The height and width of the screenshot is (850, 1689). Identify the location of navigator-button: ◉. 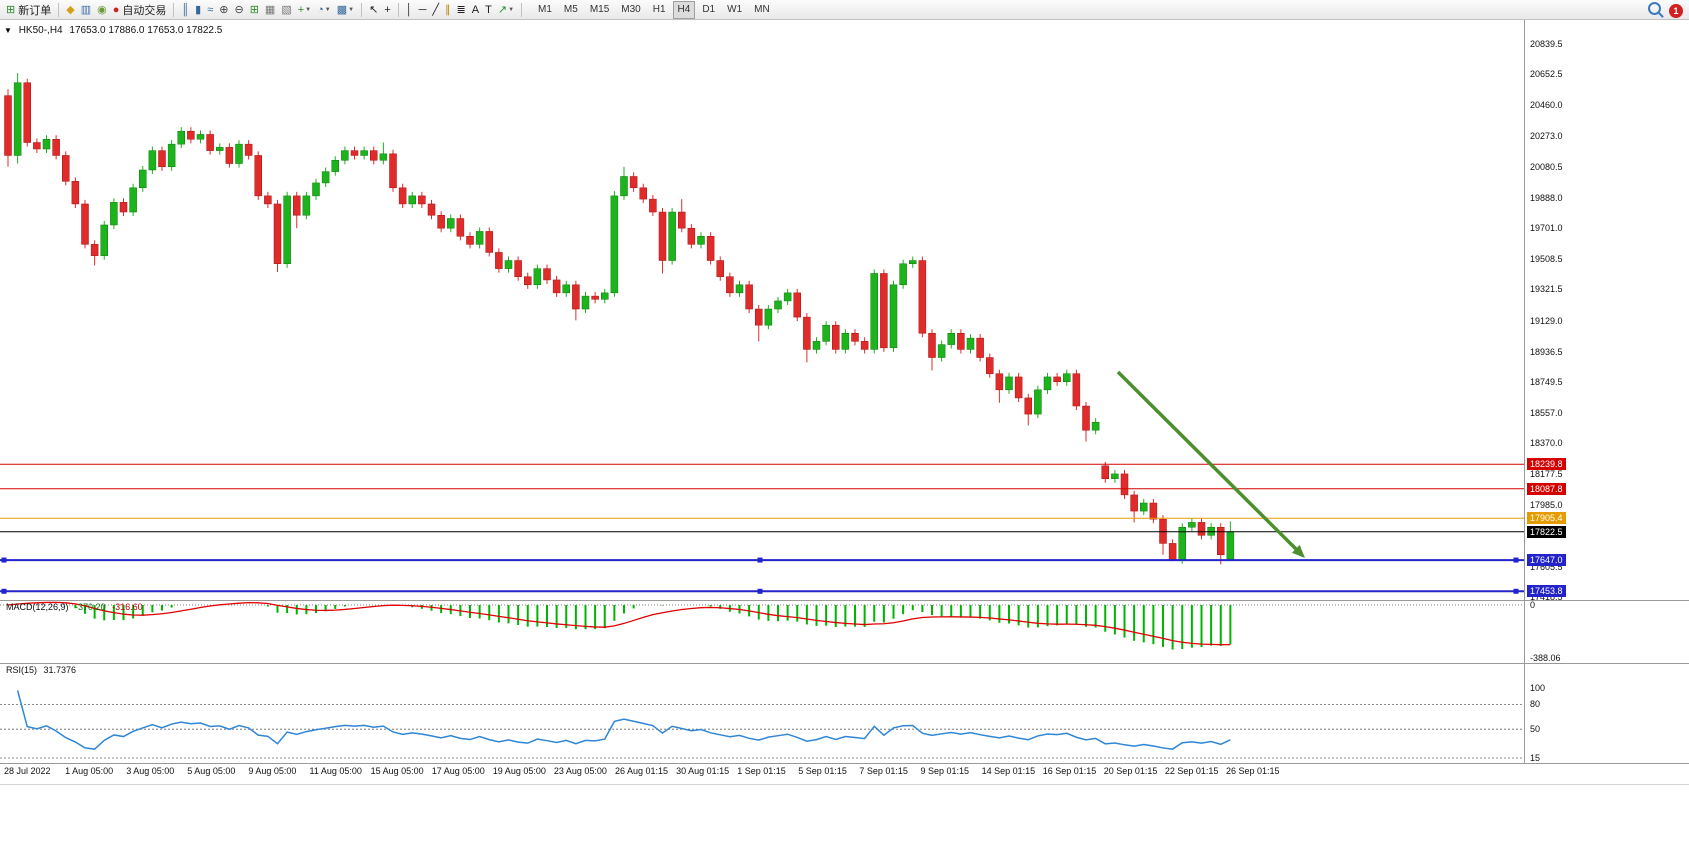
(102, 10).